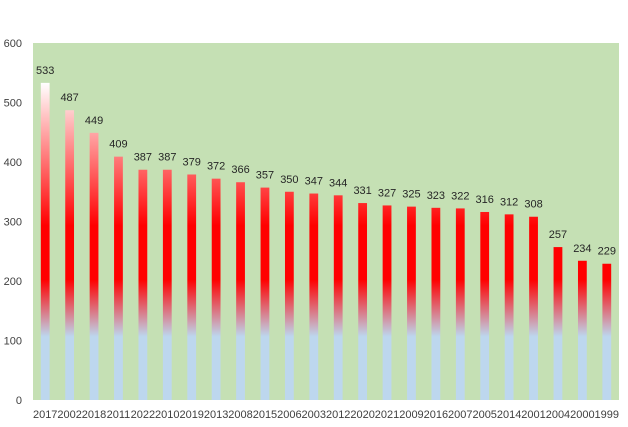 This screenshot has width=628, height=427. What do you see at coordinates (216, 167) in the screenshot?
I see `data-label: 372` at bounding box center [216, 167].